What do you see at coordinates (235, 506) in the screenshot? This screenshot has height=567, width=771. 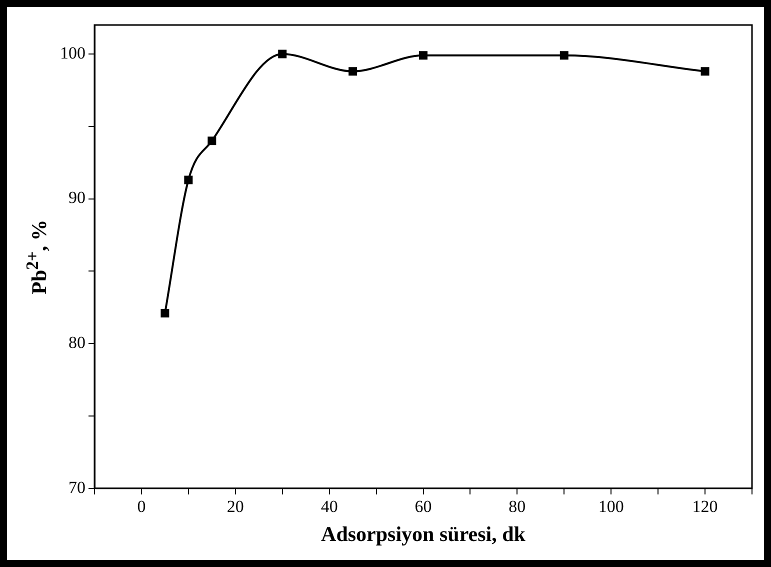 I see `x-tick-label: 20` at bounding box center [235, 506].